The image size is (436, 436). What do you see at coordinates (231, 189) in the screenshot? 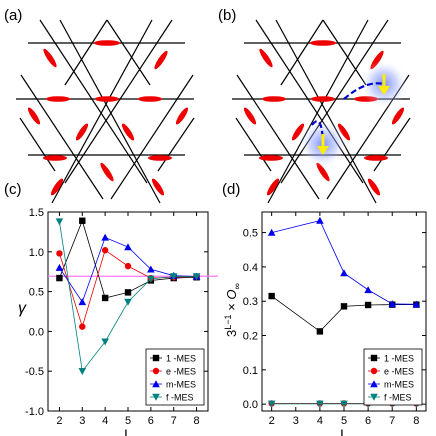
I see `panel-label-d: (d)` at bounding box center [231, 189].